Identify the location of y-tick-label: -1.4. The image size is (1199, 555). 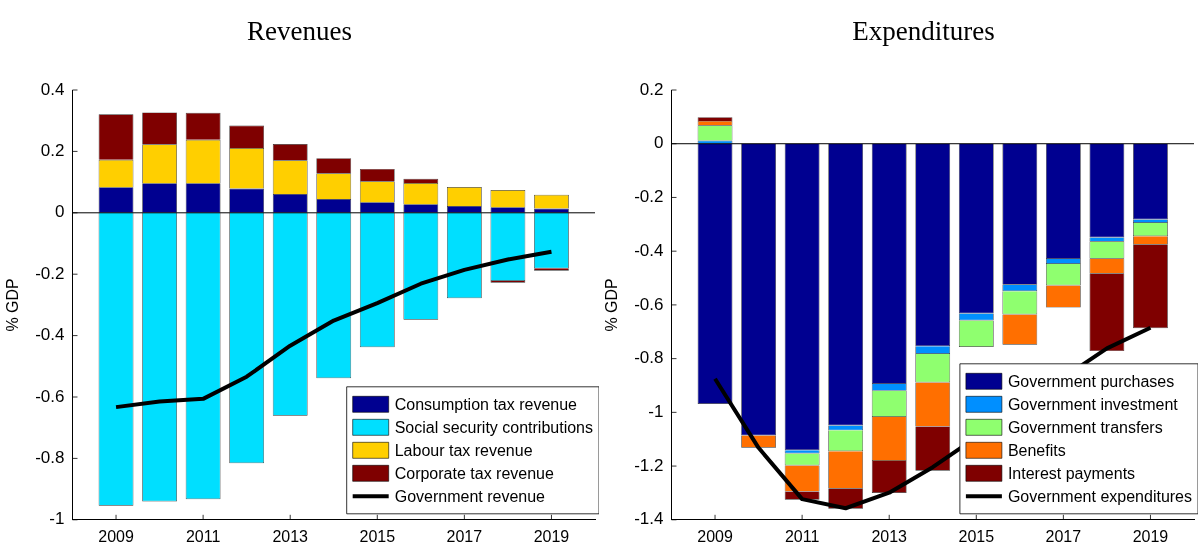
(649, 519).